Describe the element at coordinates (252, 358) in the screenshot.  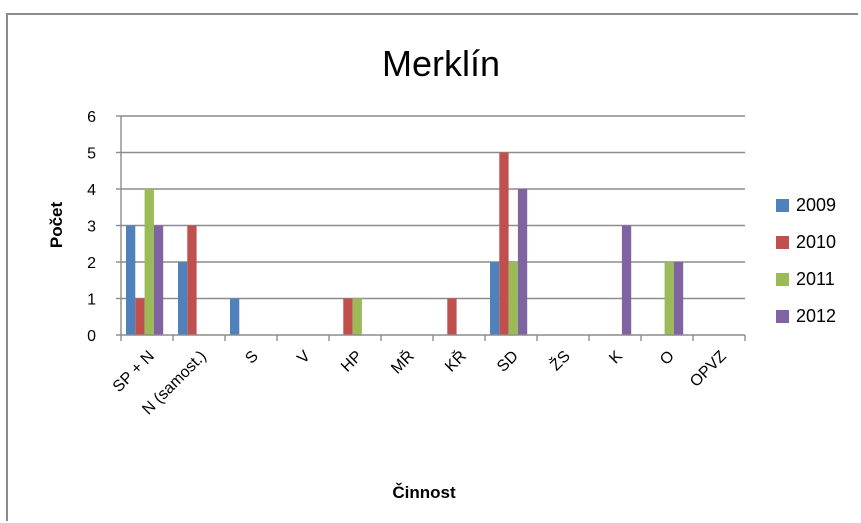
I see `x-tick-label: S` at that location.